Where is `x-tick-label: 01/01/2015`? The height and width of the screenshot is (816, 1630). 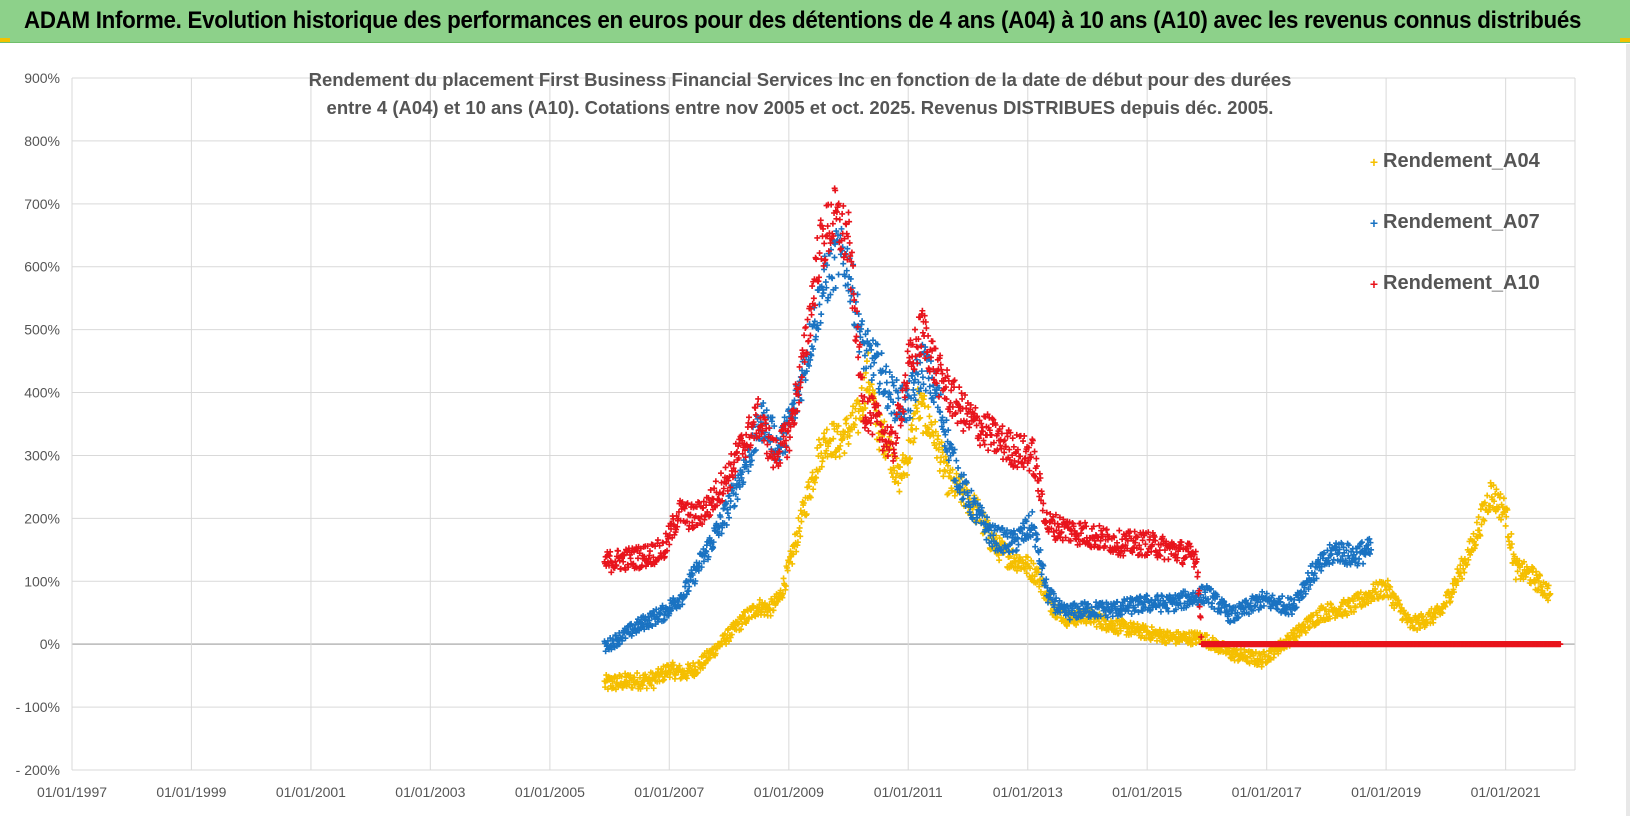 x-tick-label: 01/01/2015 is located at coordinates (1147, 792).